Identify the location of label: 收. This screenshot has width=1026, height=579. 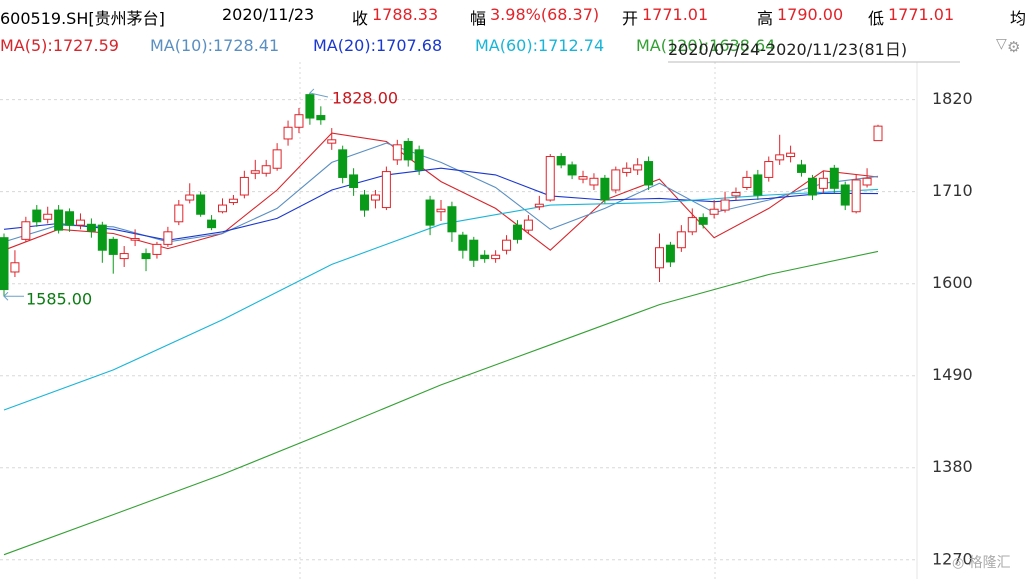
(360, 18).